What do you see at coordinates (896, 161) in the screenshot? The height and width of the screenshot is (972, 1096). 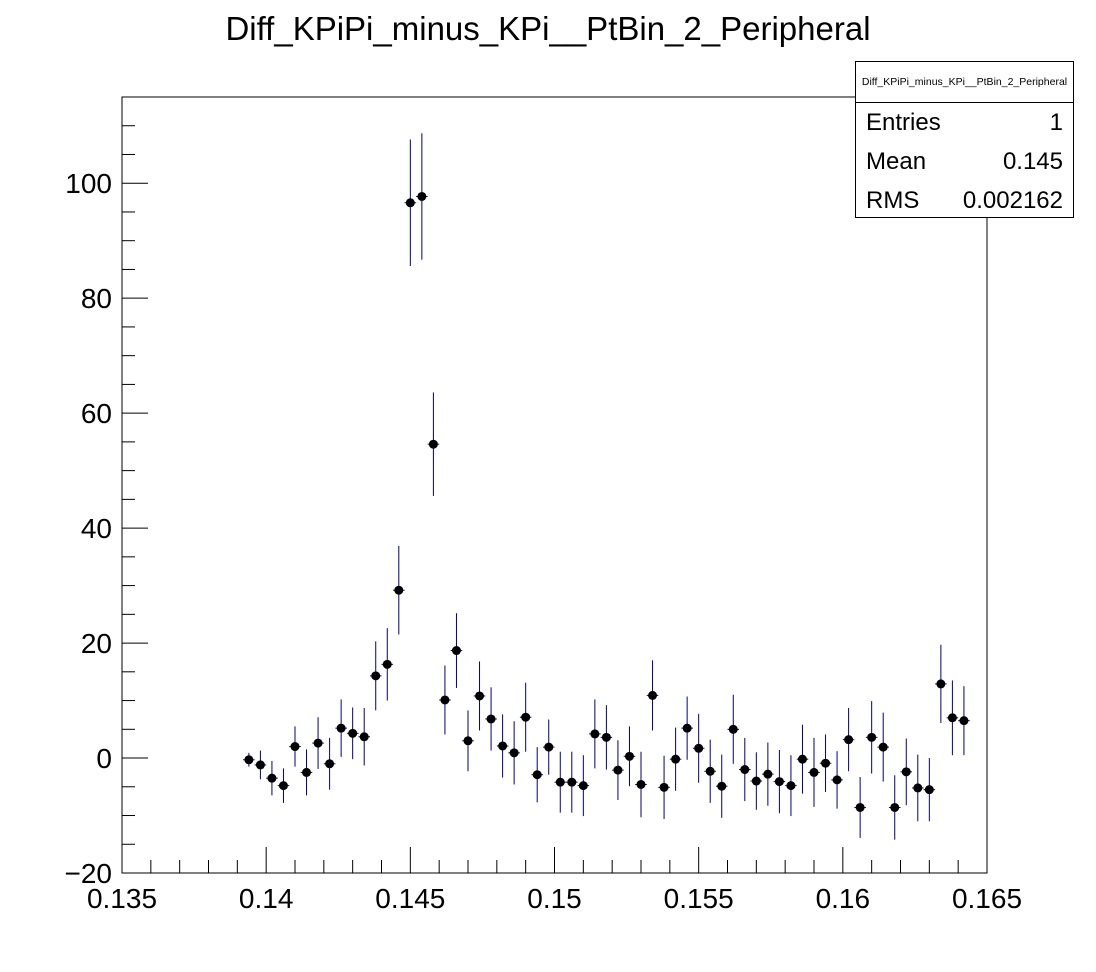 I see `stats-key: Mean` at bounding box center [896, 161].